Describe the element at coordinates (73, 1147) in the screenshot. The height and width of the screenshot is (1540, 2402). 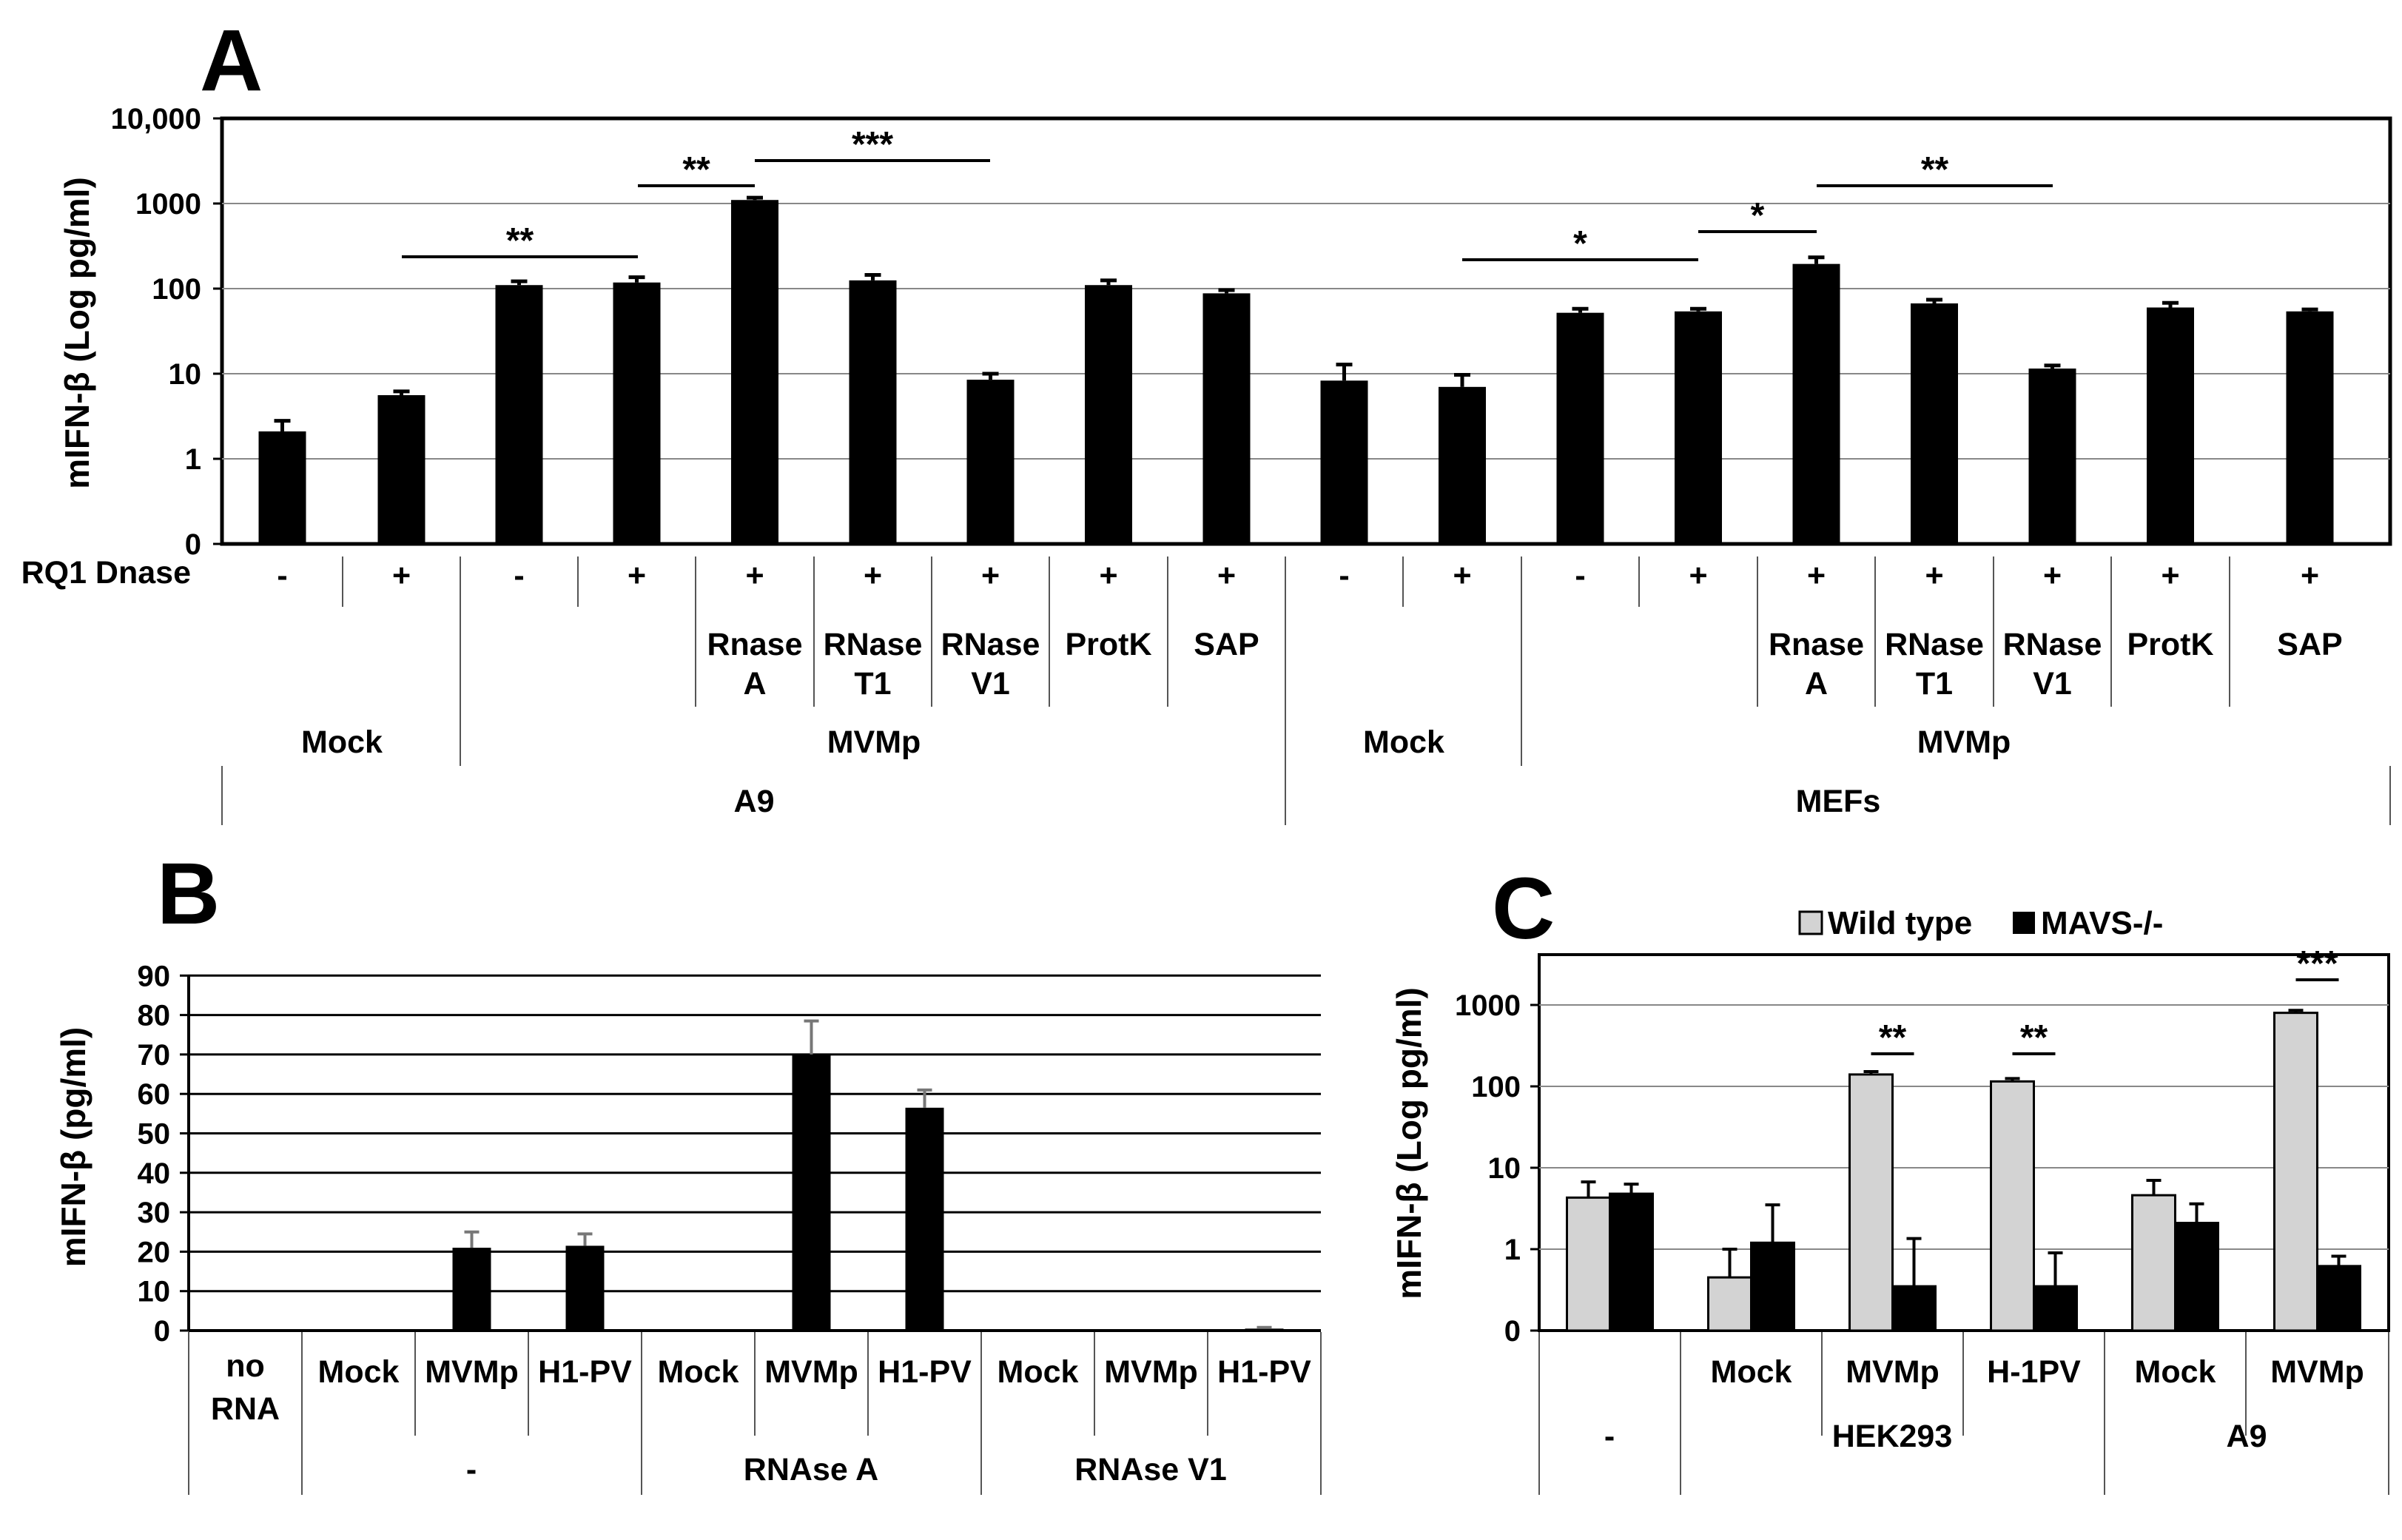
I see `panel-b-y-axis-label: mIFN-β (pg/ml)` at that location.